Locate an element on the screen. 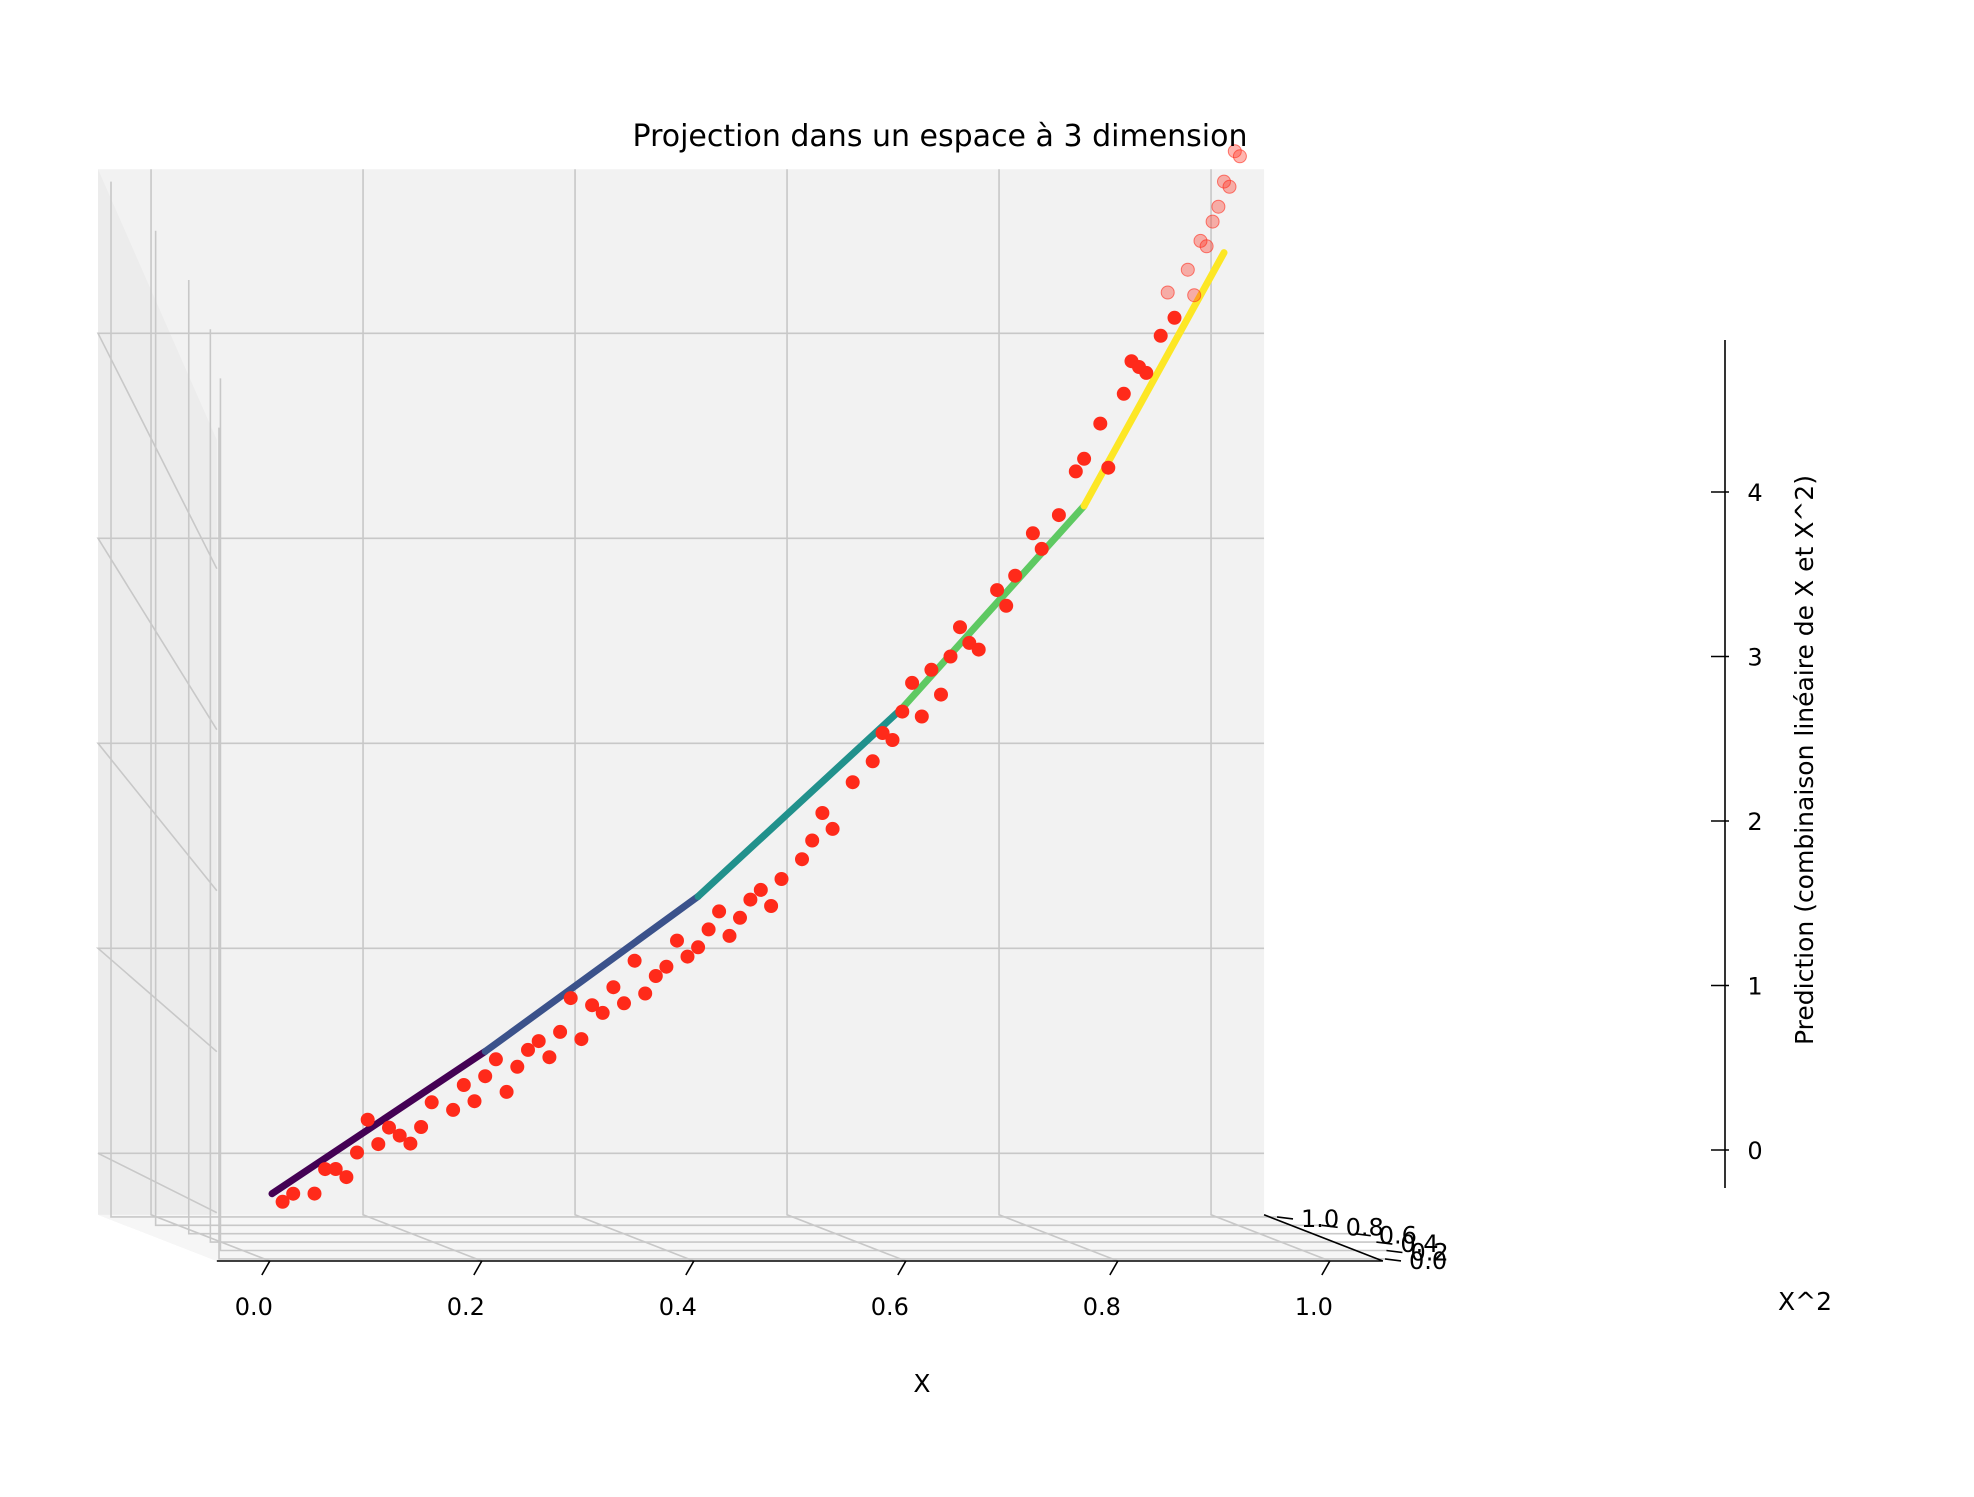 The height and width of the screenshot is (1497, 1974). y-axis-line is located at coordinates (1323, 1238).